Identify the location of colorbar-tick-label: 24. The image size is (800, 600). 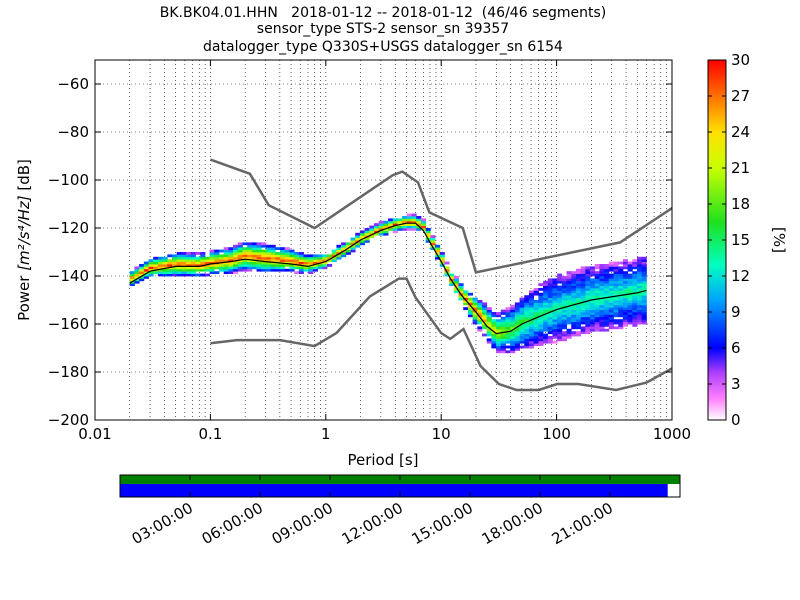
(740, 132).